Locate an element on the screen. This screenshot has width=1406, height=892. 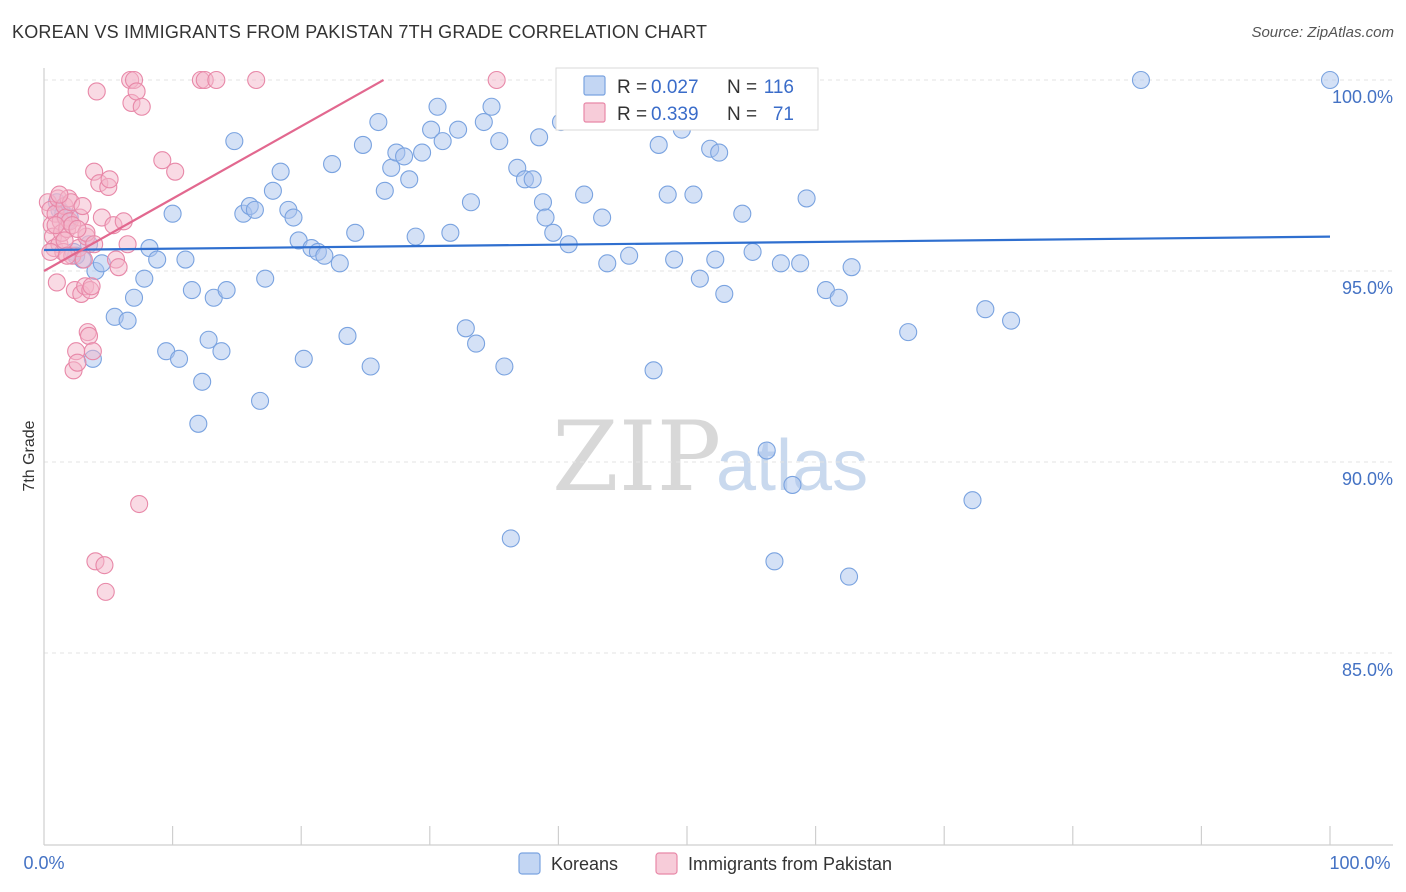
legend-r-value-1: 0.027 is located at coordinates (675, 87).